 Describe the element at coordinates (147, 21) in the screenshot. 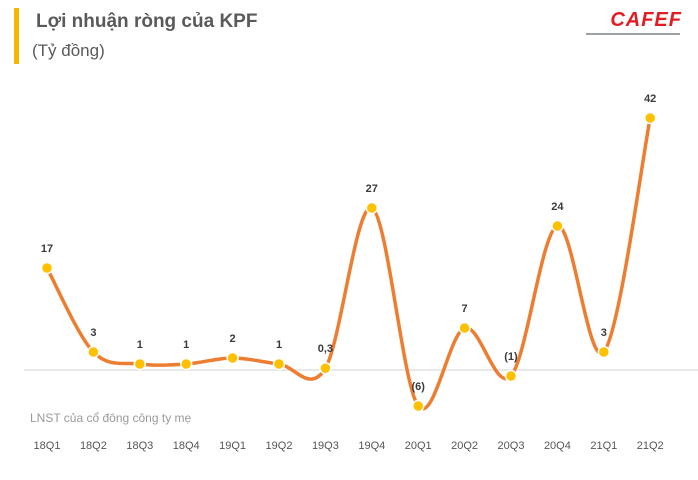

I see `chart-title: Lợi nhuận ròng của KPF` at that location.